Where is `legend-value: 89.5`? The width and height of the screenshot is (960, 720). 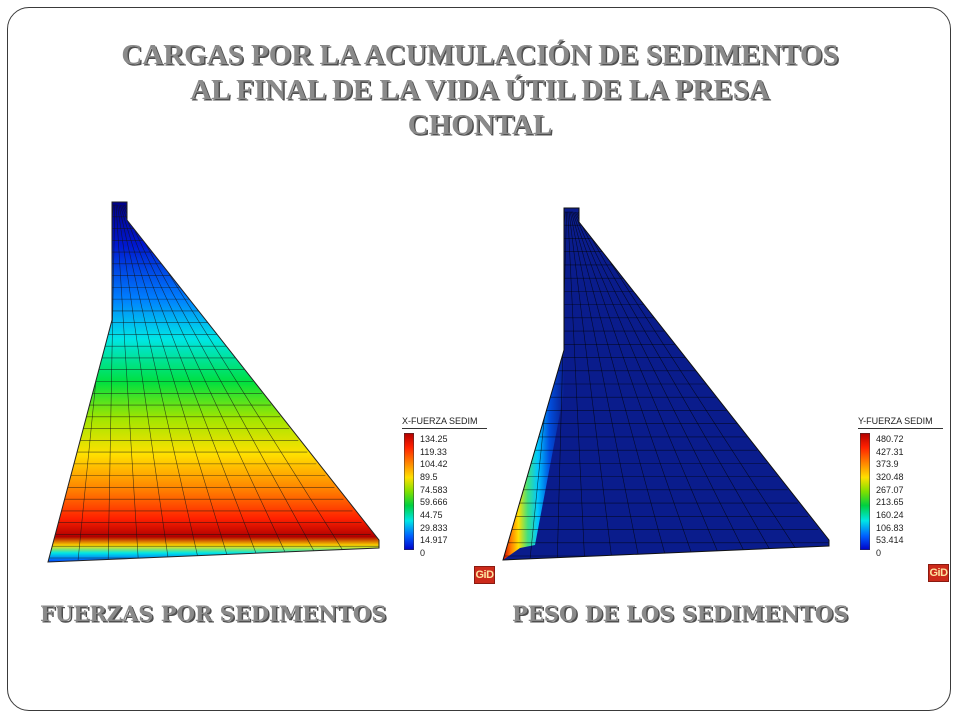 legend-value: 89.5 is located at coordinates (429, 477).